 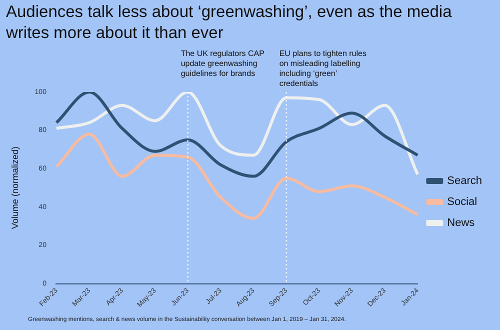 I want to click on legend-label: Social, so click(x=462, y=202).